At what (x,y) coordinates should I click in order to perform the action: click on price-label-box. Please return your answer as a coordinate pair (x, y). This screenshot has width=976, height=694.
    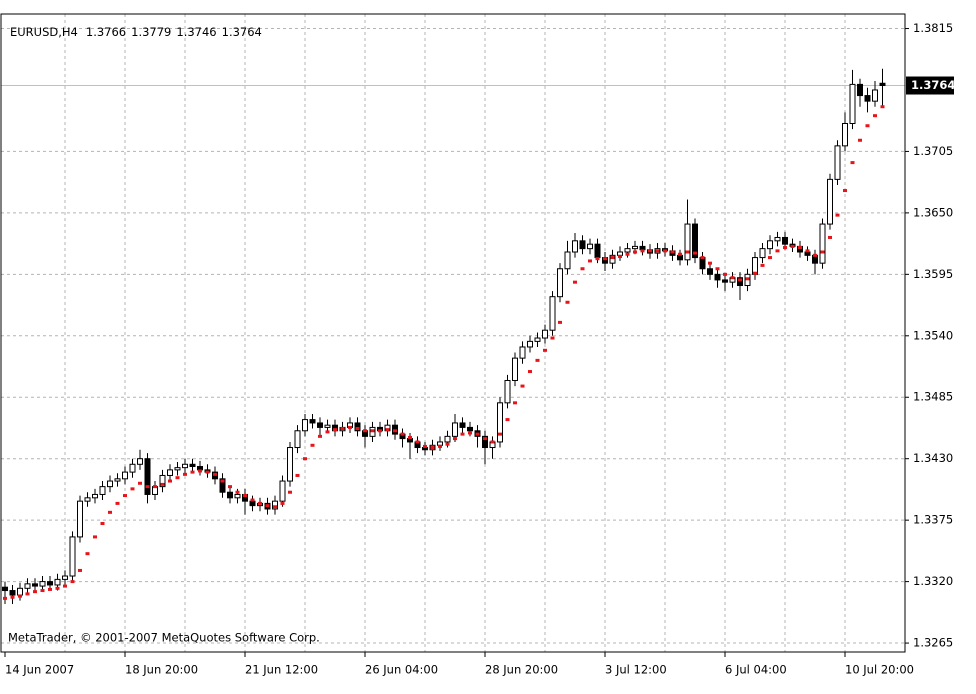
    Looking at the image, I should click on (930, 85).